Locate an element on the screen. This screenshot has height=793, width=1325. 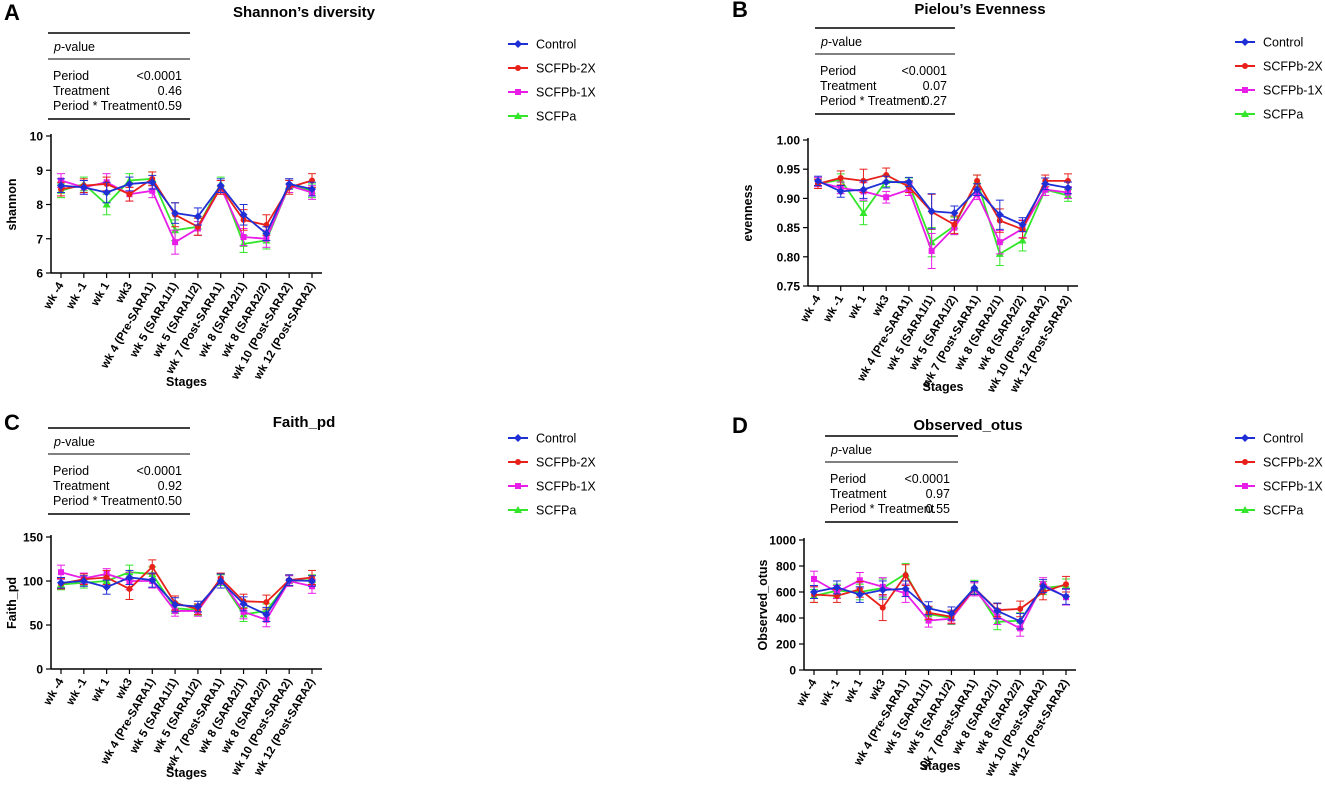
y-tick-label: 8 is located at coordinates (39, 205).